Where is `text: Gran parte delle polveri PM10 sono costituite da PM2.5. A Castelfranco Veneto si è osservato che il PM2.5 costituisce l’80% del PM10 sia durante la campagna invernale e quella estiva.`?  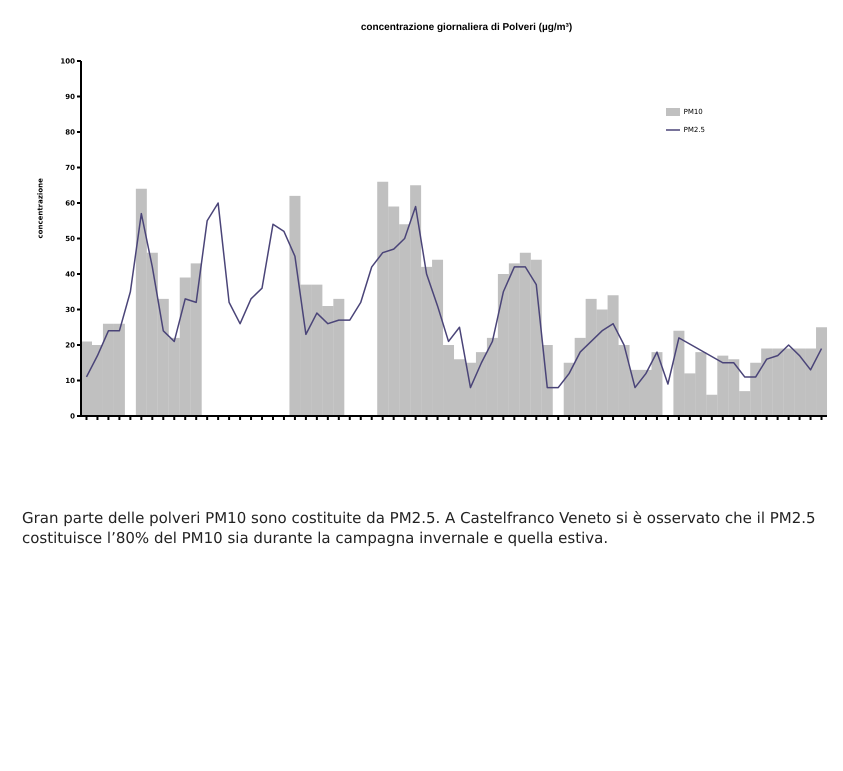
text: Gran parte delle polveri PM10 sono costituite da PM2.5. A Castelfranco Veneto si è osservato che il PM2.5 costituisce l’80% del PM10 sia durante la campagna invernale e quella estiva. is located at coordinates (419, 528).